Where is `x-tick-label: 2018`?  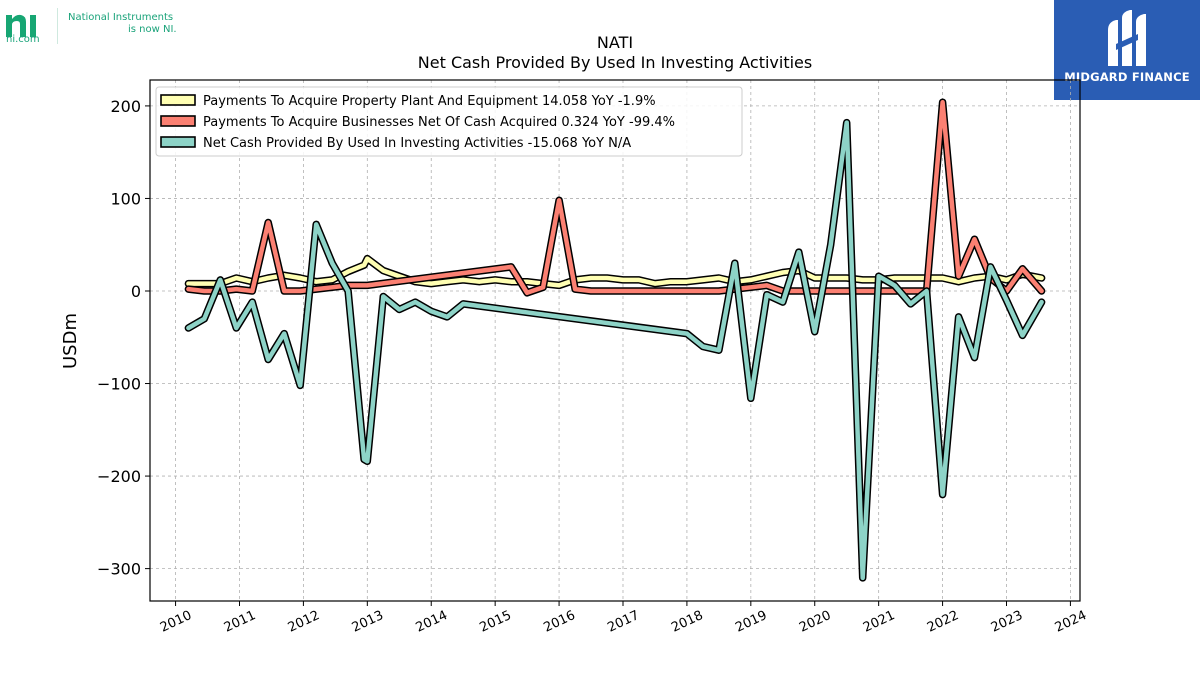 x-tick-label: 2018 is located at coordinates (687, 622).